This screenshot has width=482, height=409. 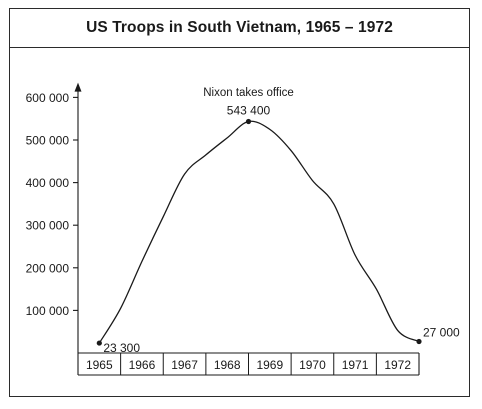 I want to click on title-bar: US Troops in South Vietnam, 1965 – 1972, so click(x=239, y=28).